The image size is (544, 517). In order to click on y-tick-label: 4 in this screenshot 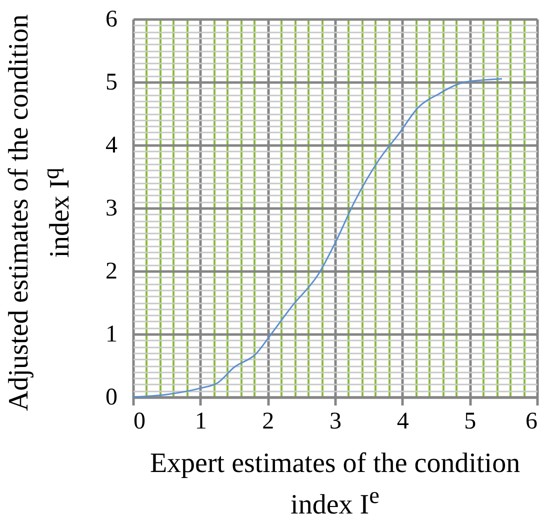, I will do `click(112, 145)`.